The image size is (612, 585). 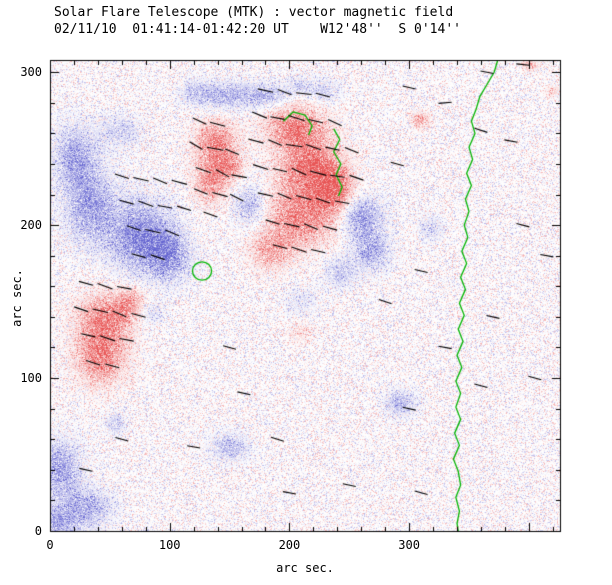 I want to click on y-tick-label: 200, so click(x=31, y=225).